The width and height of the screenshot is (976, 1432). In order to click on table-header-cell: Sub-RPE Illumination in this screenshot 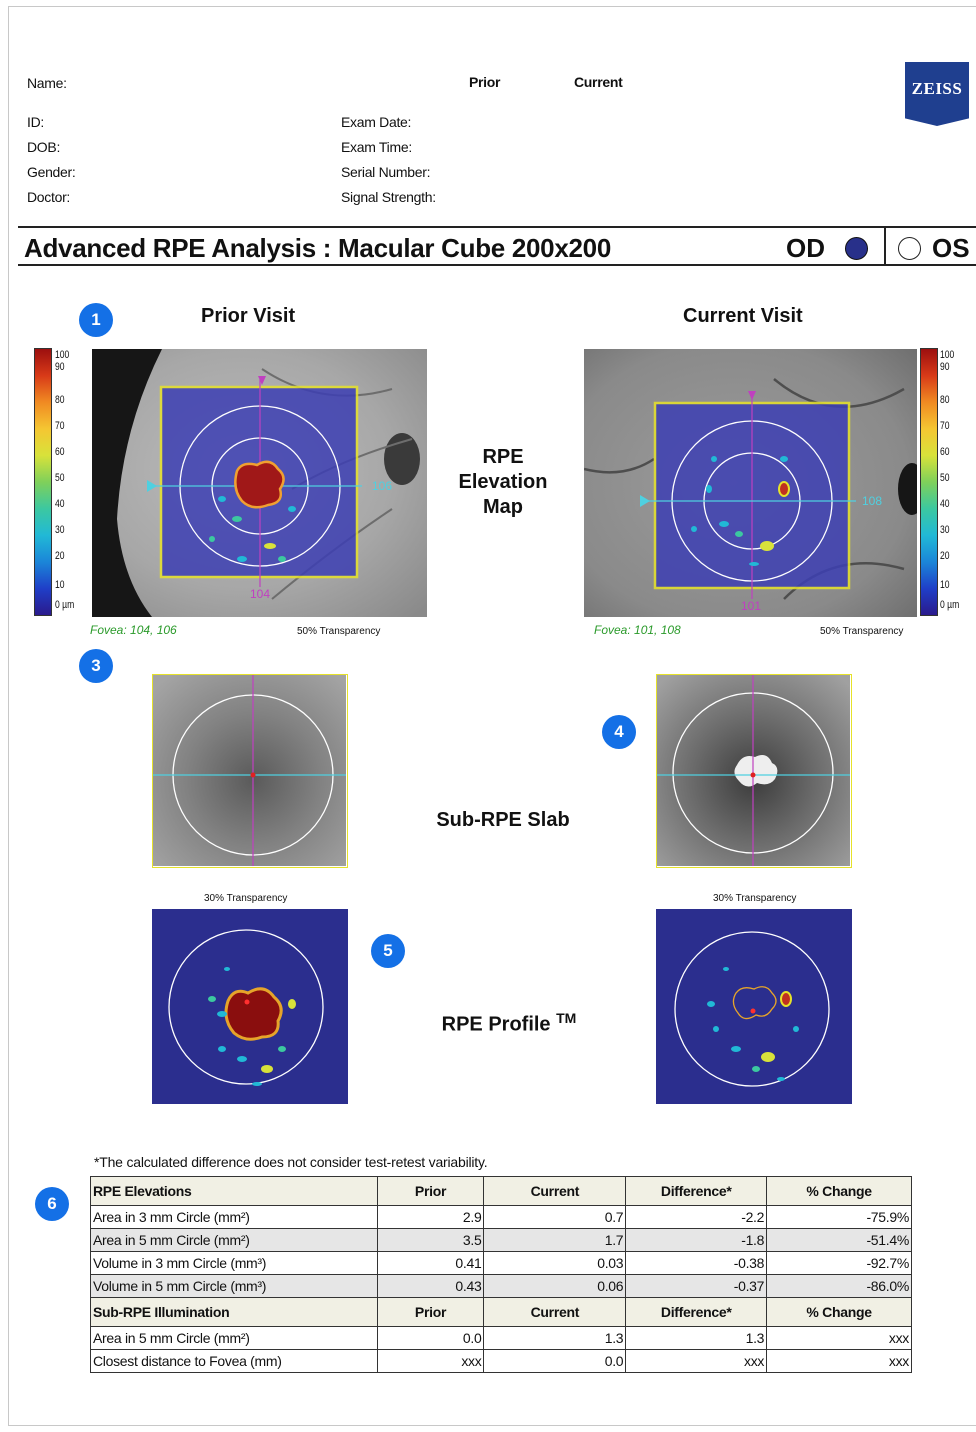, I will do `click(234, 1312)`.